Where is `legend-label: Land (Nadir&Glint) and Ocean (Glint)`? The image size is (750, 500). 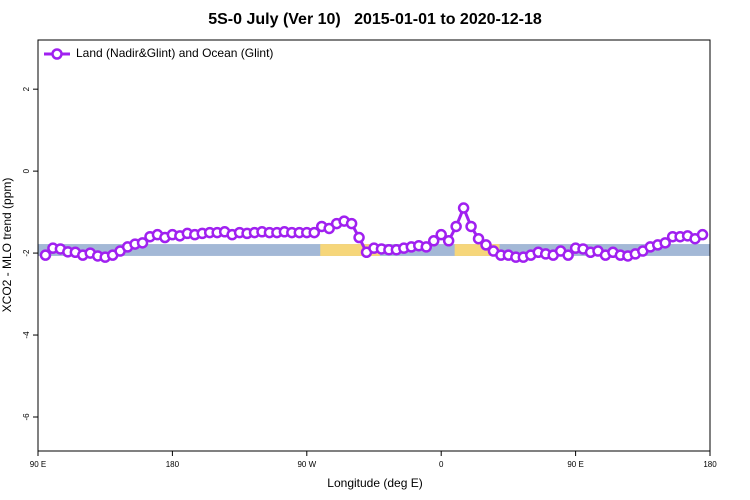
legend-label: Land (Nadir&Glint) and Ocean (Glint) is located at coordinates (174, 53).